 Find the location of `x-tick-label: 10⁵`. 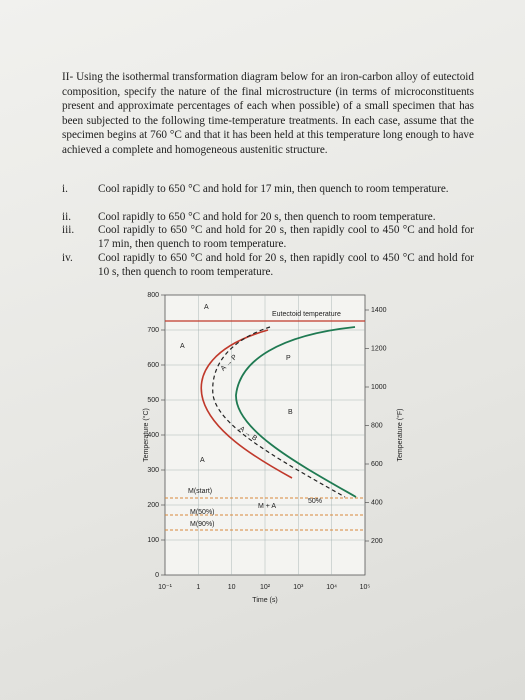

x-tick-label: 10⁵ is located at coordinates (365, 587).